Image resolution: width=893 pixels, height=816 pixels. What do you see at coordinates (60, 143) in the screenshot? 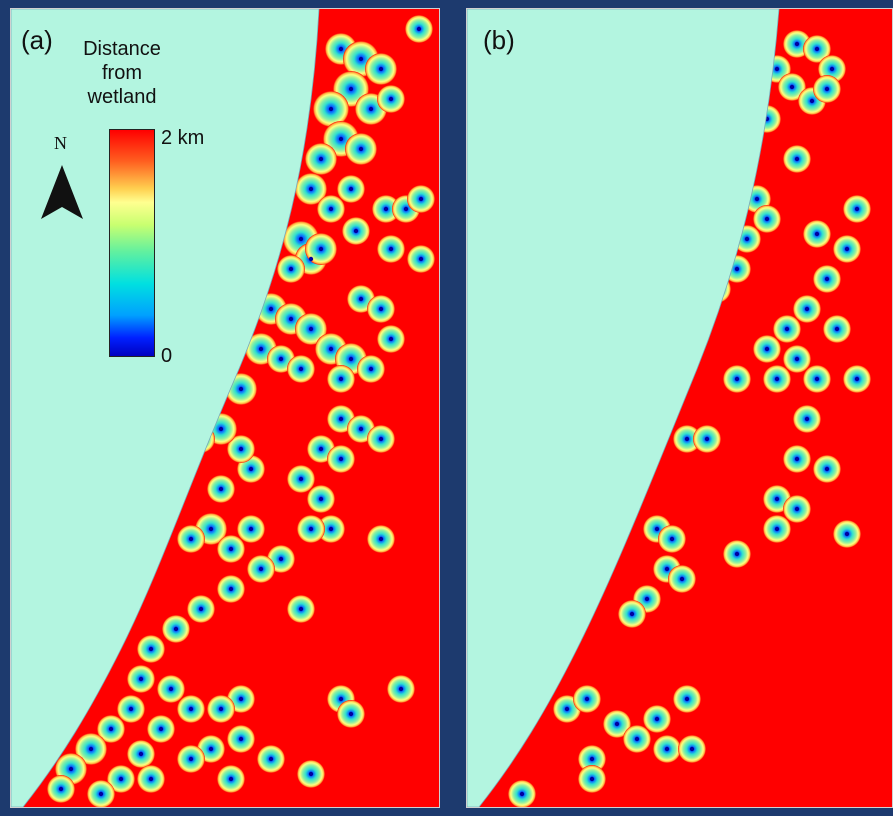
I see `north-label: N` at bounding box center [60, 143].